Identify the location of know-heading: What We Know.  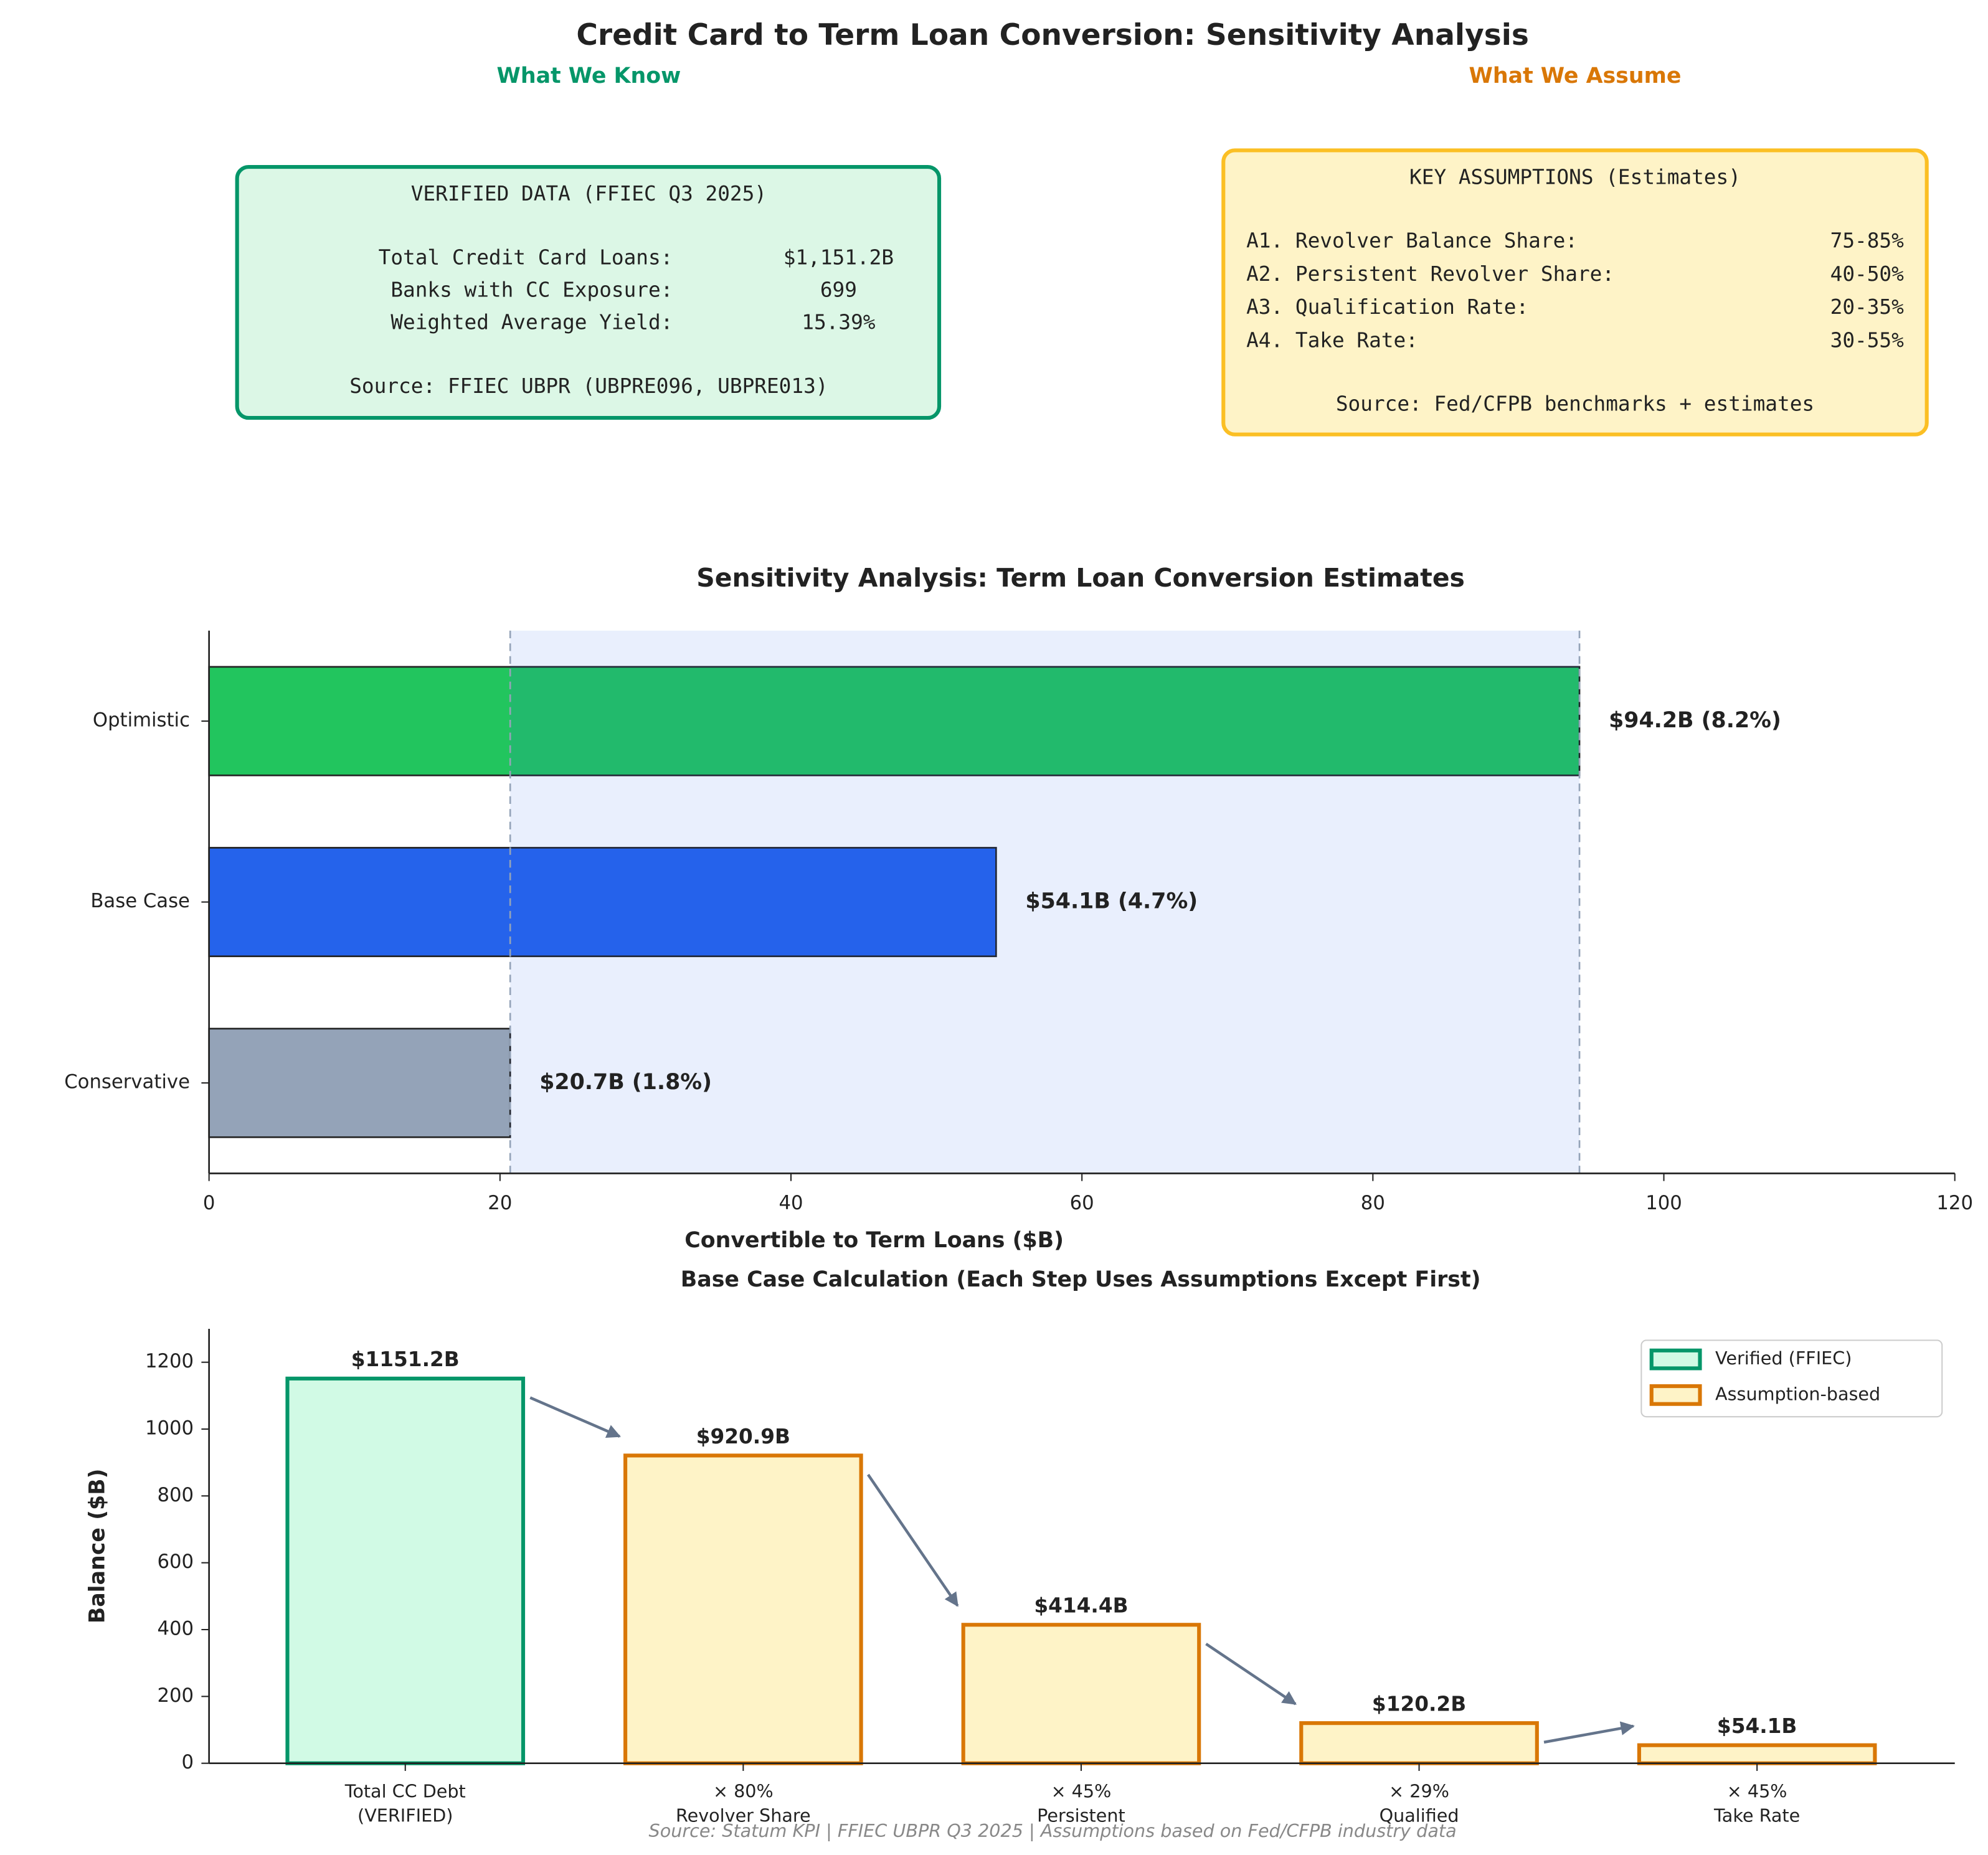
(589, 76).